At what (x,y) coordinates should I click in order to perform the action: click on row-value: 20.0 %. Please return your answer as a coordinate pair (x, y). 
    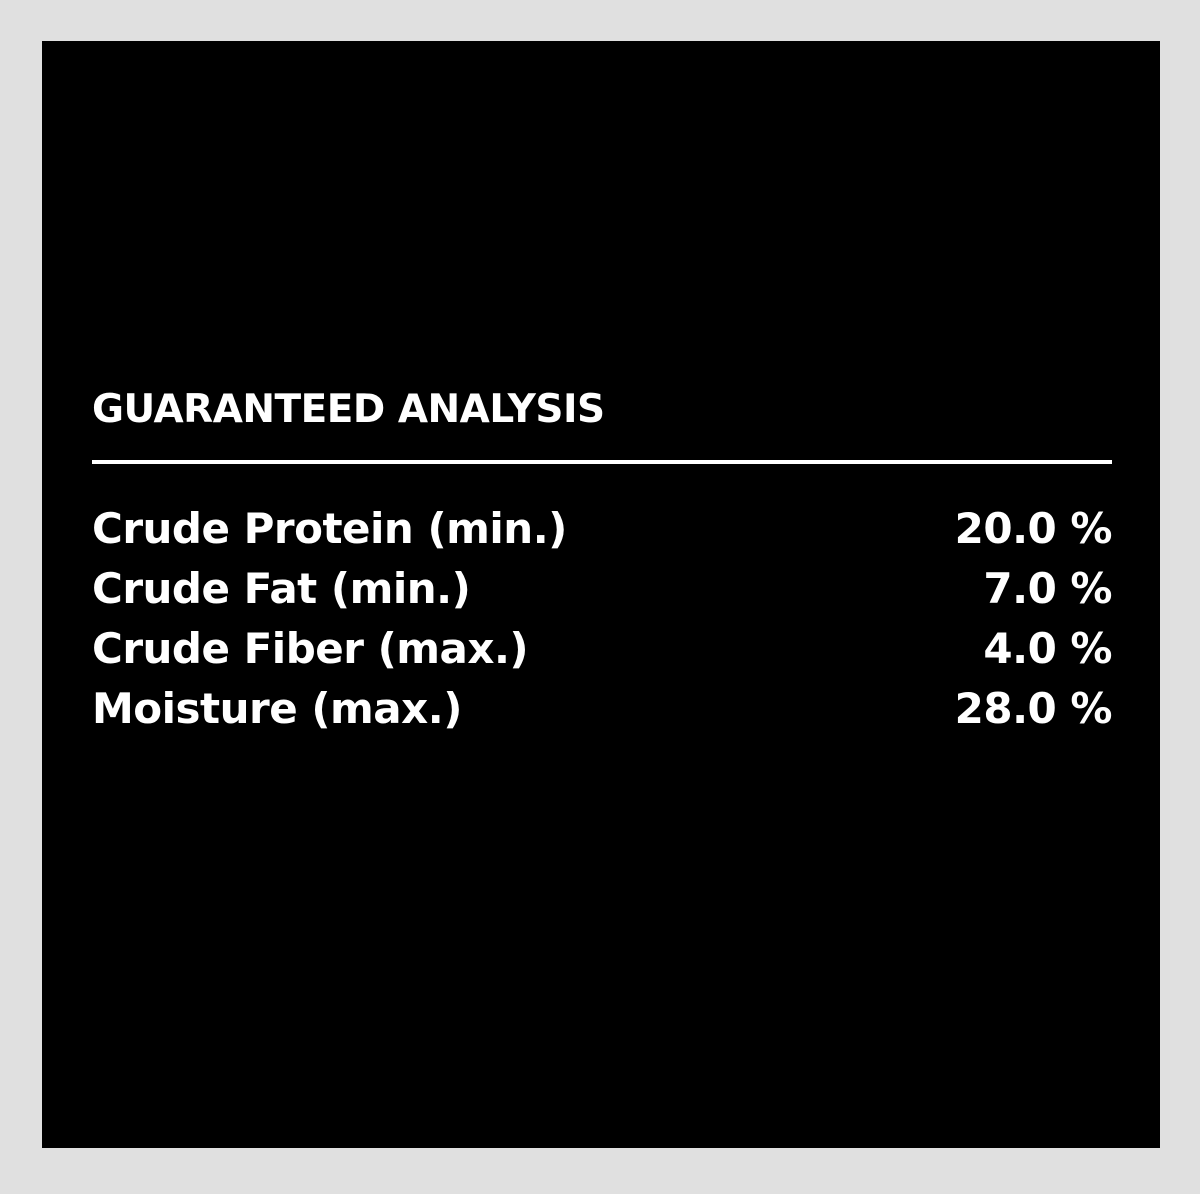
    Looking at the image, I should click on (1033, 528).